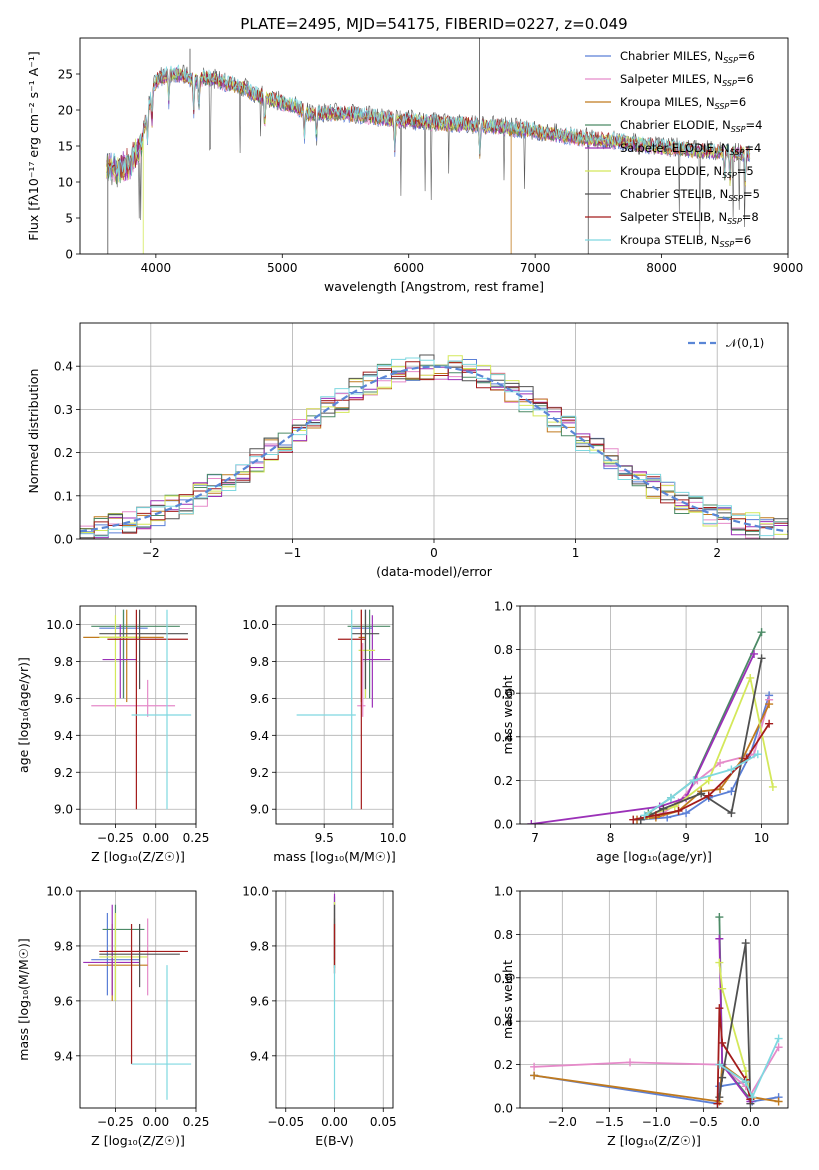 The image size is (819, 1170). I want to click on x-tick-label: 0.0, so click(750, 1122).